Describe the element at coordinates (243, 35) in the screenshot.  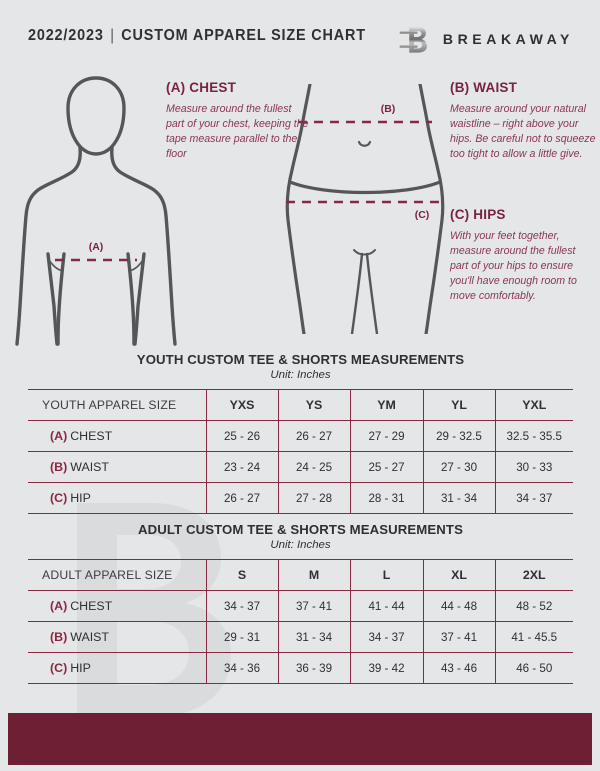
I see `title-label: CUSTOM APPAREL SIZE CHART` at that location.